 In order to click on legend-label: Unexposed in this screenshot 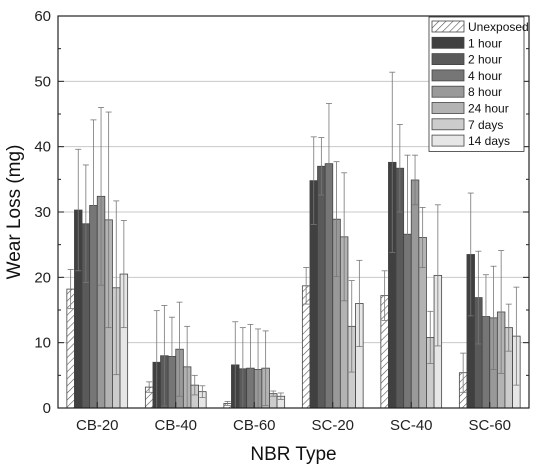, I will do `click(498, 27)`.